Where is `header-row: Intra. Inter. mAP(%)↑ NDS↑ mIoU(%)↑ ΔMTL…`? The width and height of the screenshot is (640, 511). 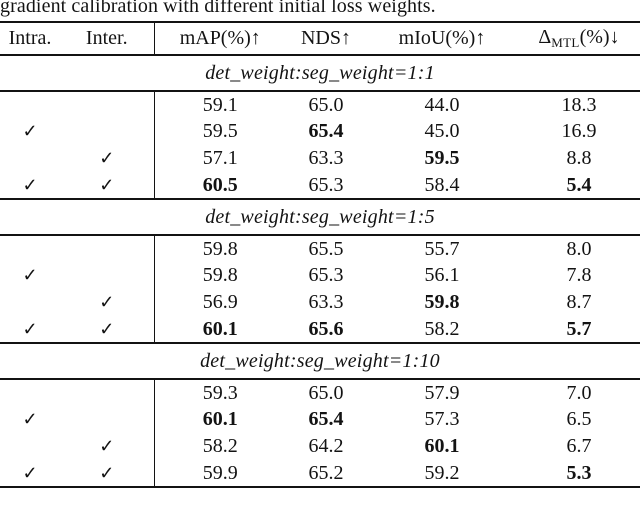
header-row: Intra. Inter. mAP(%)↑ NDS↑ mIoU(%)↑ ΔMTL… is located at coordinates (320, 39).